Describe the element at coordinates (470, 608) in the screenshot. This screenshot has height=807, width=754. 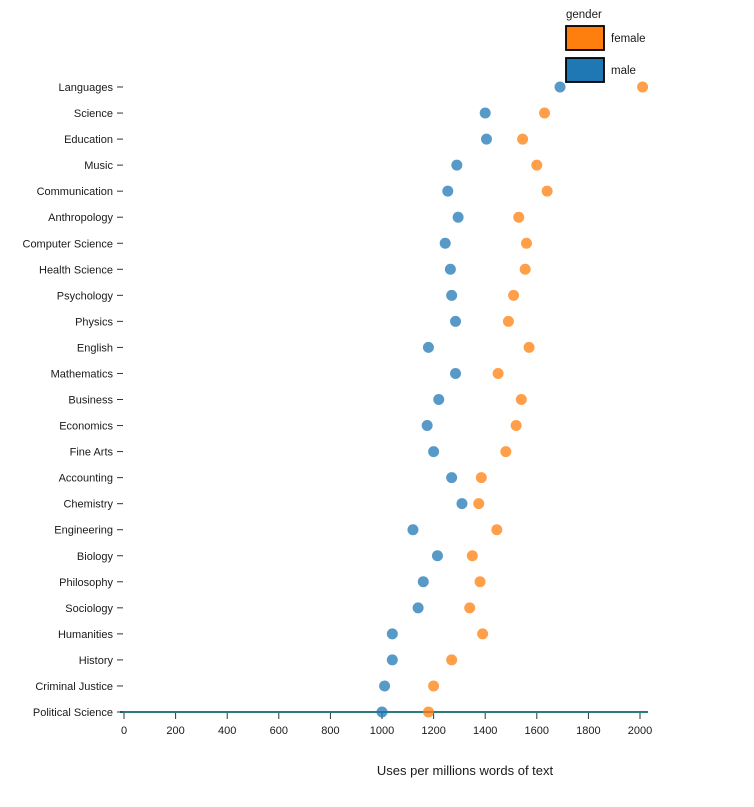
I see `dot-female-sociology` at that location.